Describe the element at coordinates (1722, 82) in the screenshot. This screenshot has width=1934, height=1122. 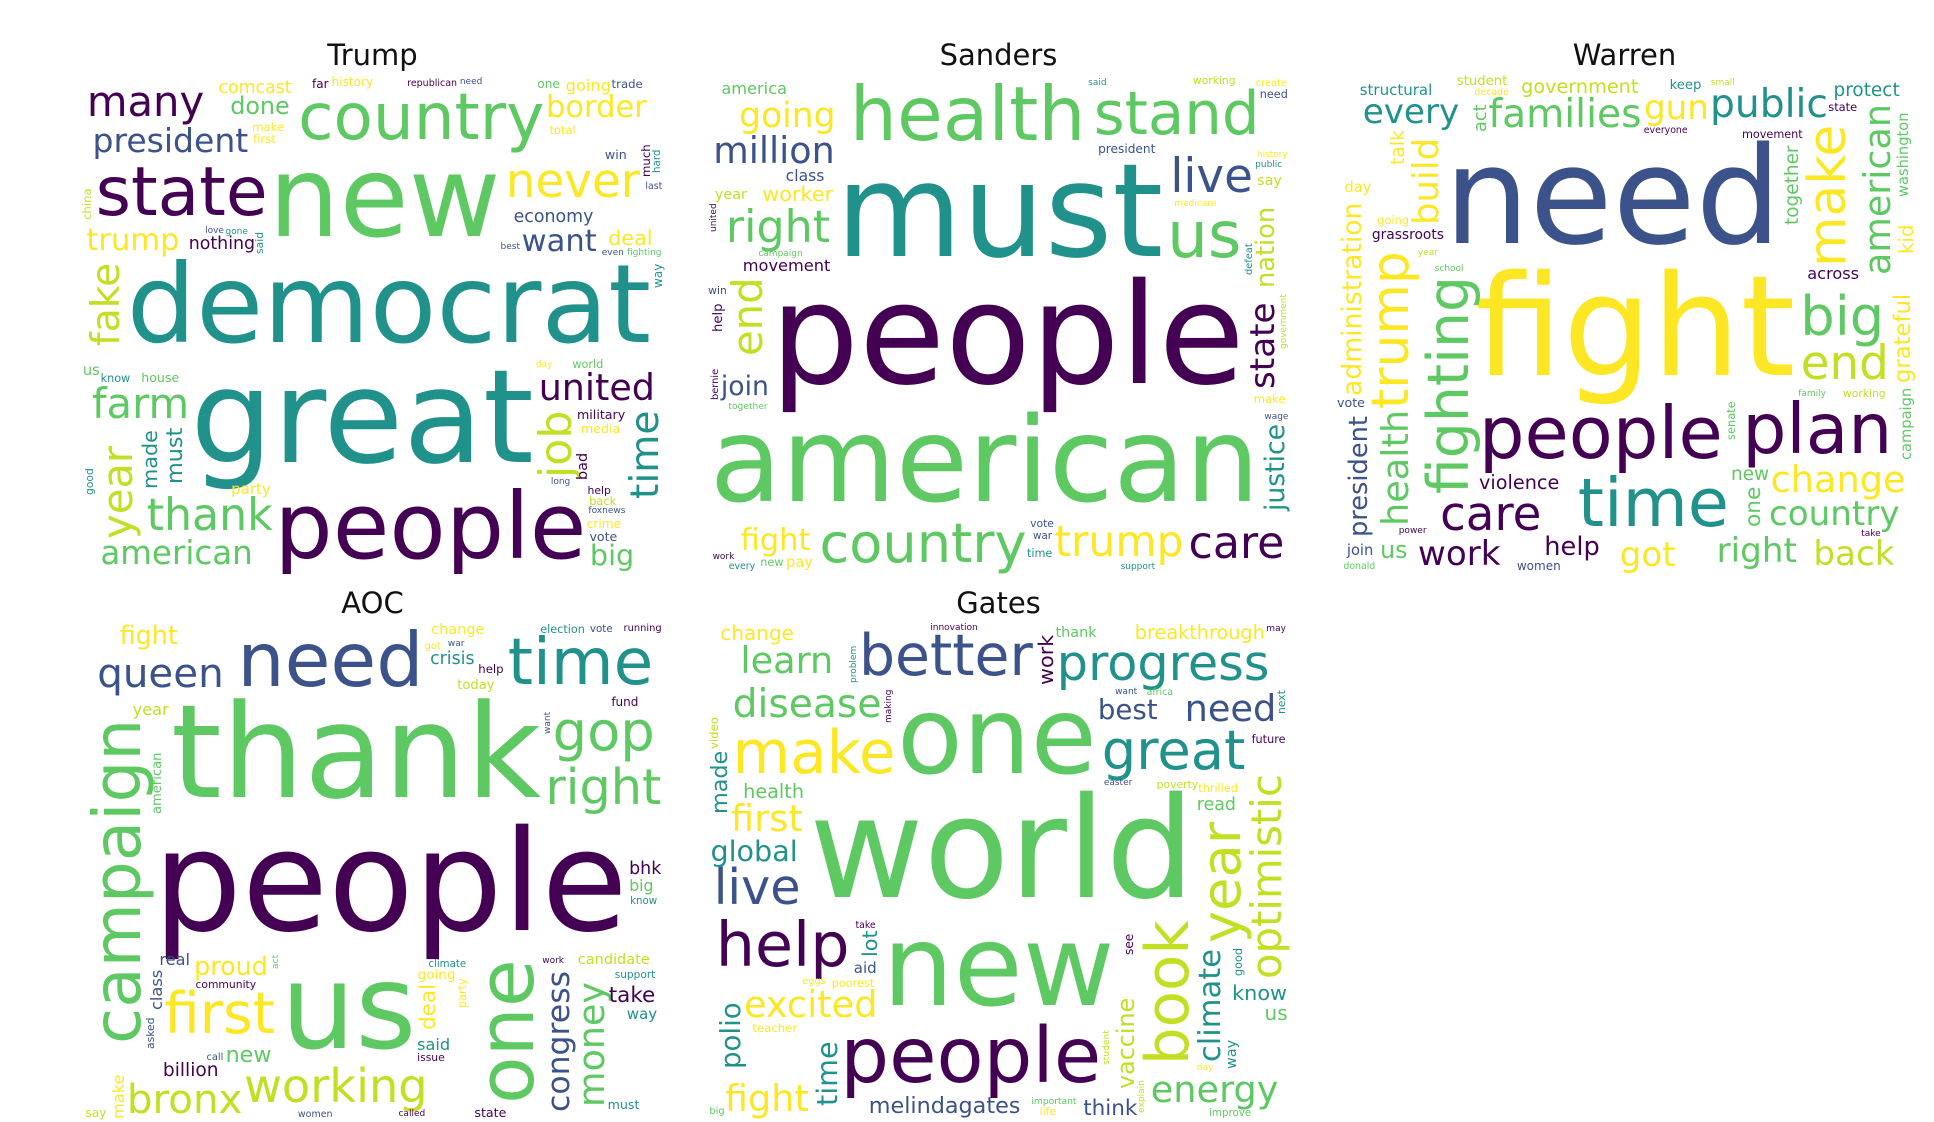
I see `word-small: small` at that location.